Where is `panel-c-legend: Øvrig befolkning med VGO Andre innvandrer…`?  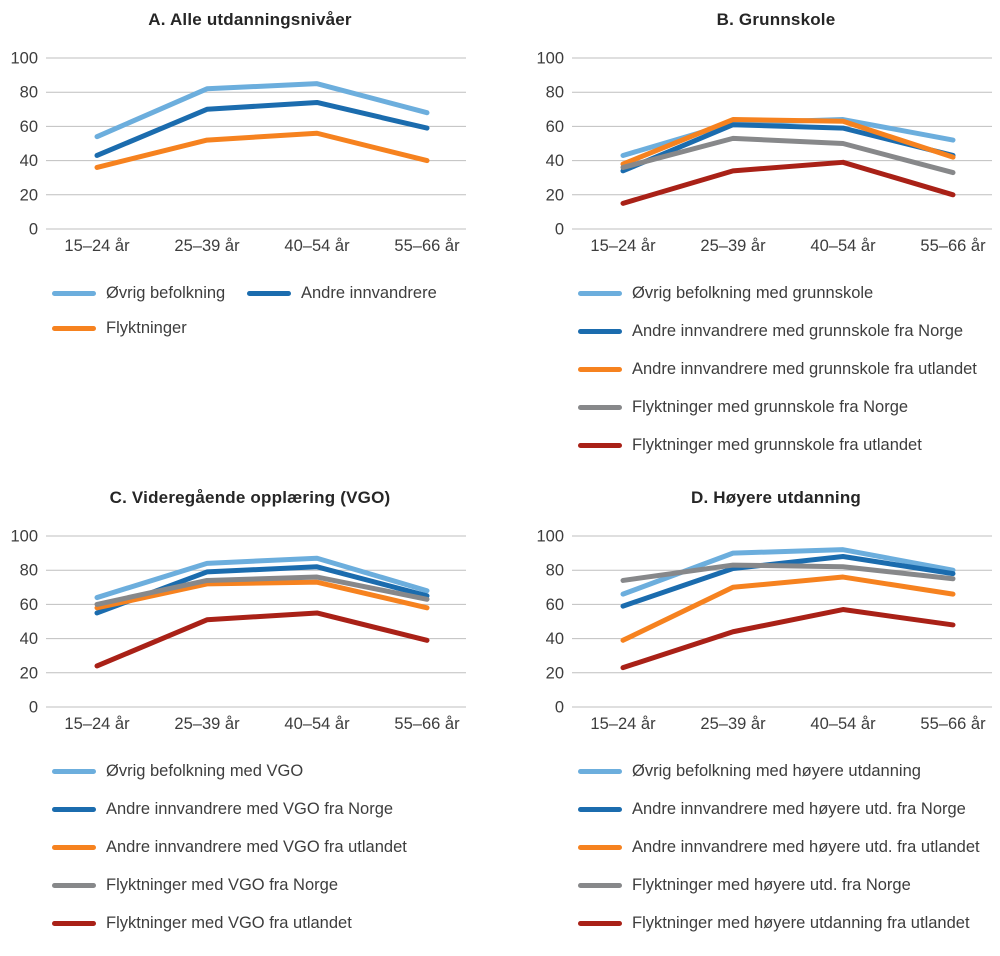 panel-c-legend: Øvrig befolkning med VGO Andre innvandrer… is located at coordinates (276, 847).